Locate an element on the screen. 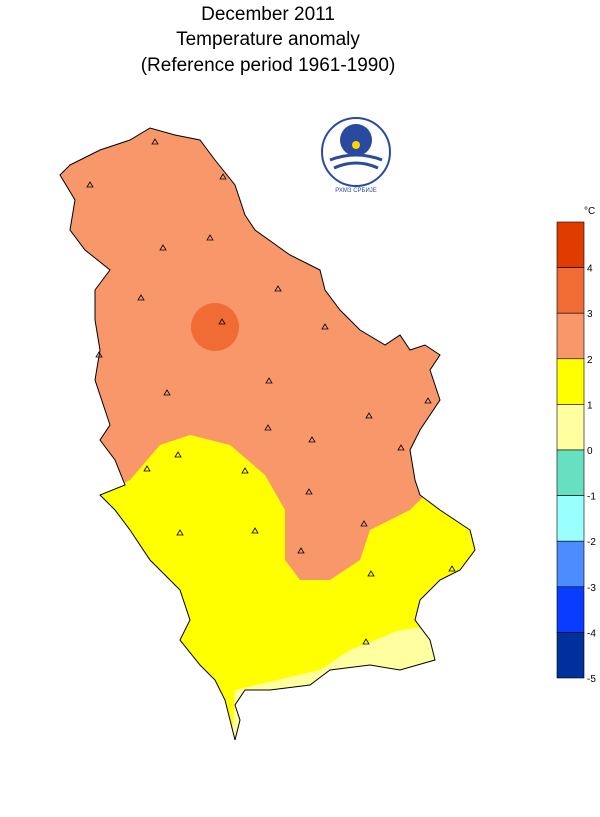 This screenshot has width=600, height=817. logo: РХМЗ СРБИЈЕ is located at coordinates (356, 155).